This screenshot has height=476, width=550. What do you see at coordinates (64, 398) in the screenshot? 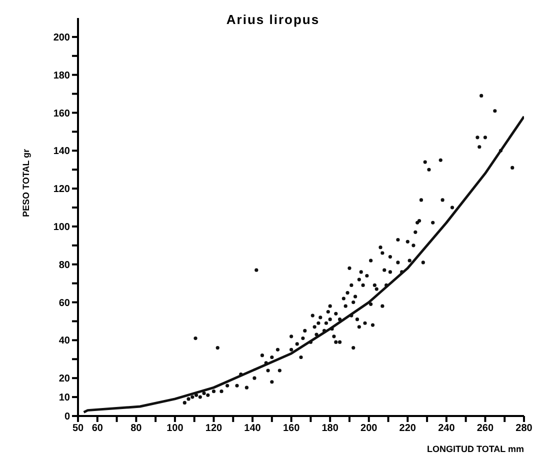
I see `y-tick-label: 10` at bounding box center [64, 398].